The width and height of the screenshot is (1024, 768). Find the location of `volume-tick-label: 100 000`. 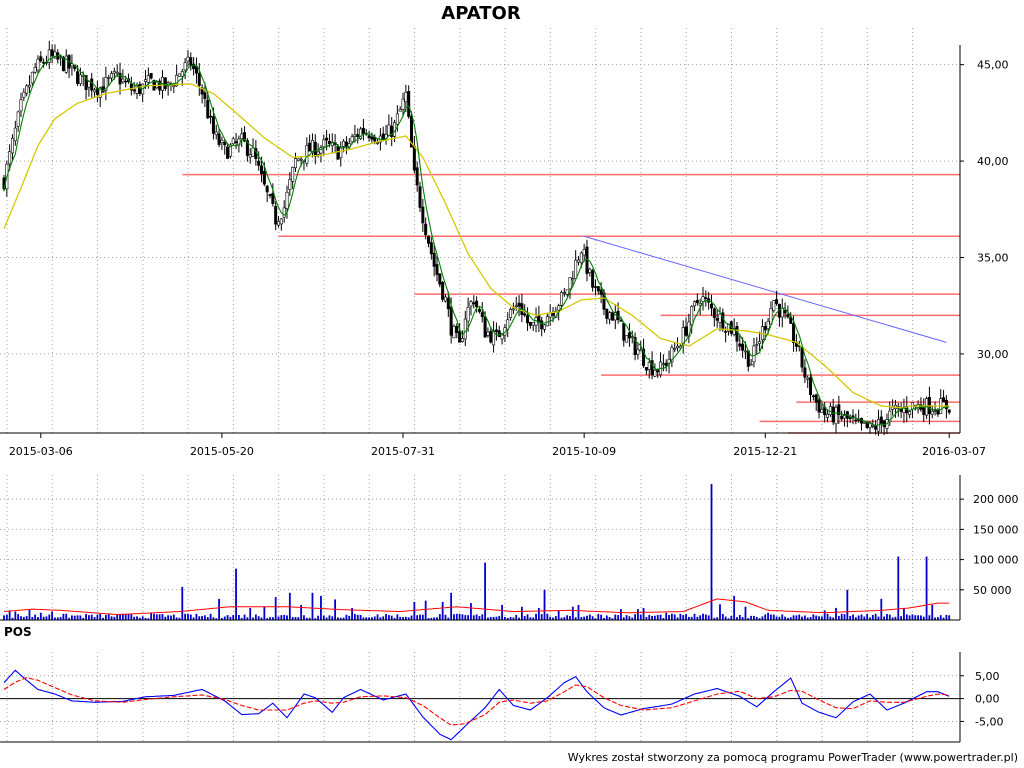

volume-tick-label: 100 000 is located at coordinates (996, 560).